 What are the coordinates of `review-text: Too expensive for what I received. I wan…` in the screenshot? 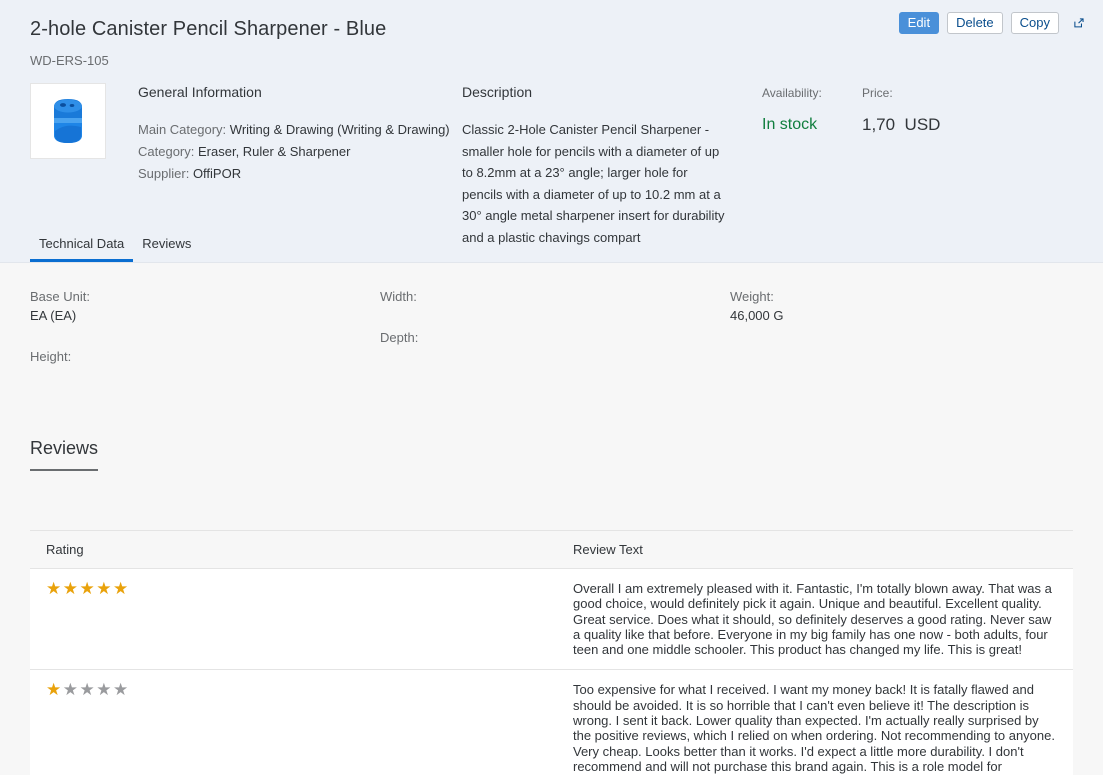 It's located at (814, 728).